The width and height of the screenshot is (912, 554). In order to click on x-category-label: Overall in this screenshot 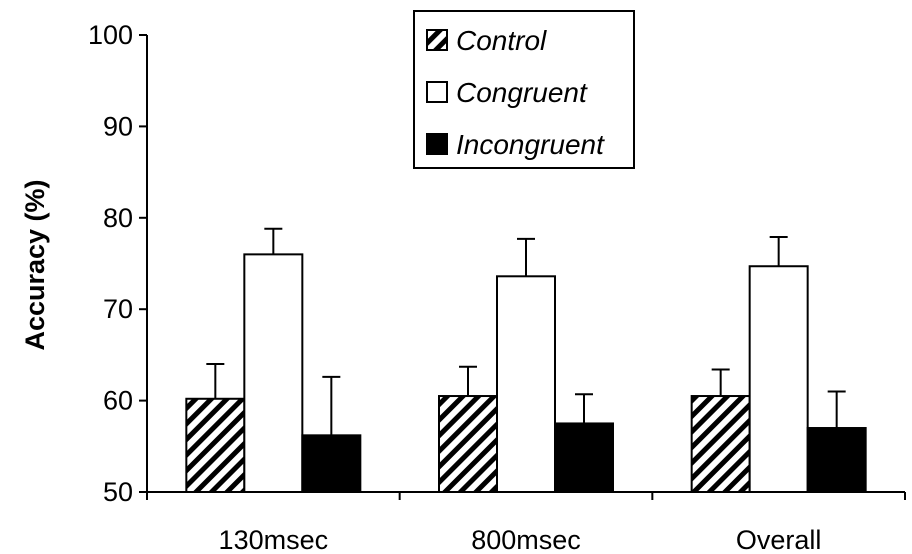, I will do `click(779, 539)`.